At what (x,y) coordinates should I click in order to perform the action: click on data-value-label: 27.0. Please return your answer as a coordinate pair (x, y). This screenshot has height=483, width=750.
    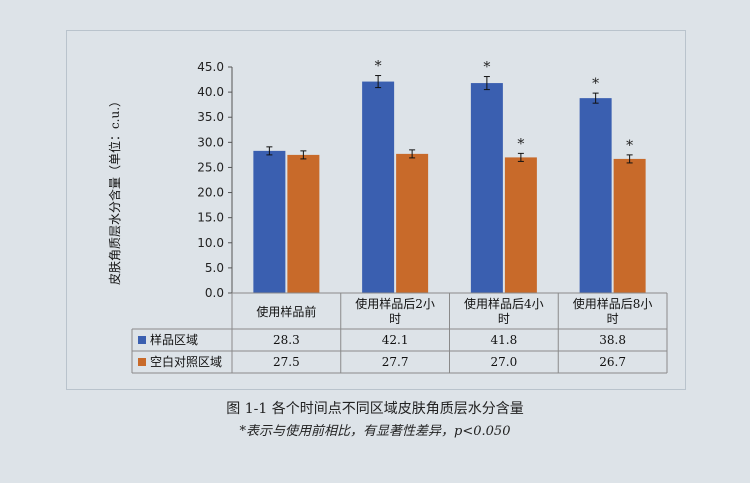
    Looking at the image, I should click on (504, 362).